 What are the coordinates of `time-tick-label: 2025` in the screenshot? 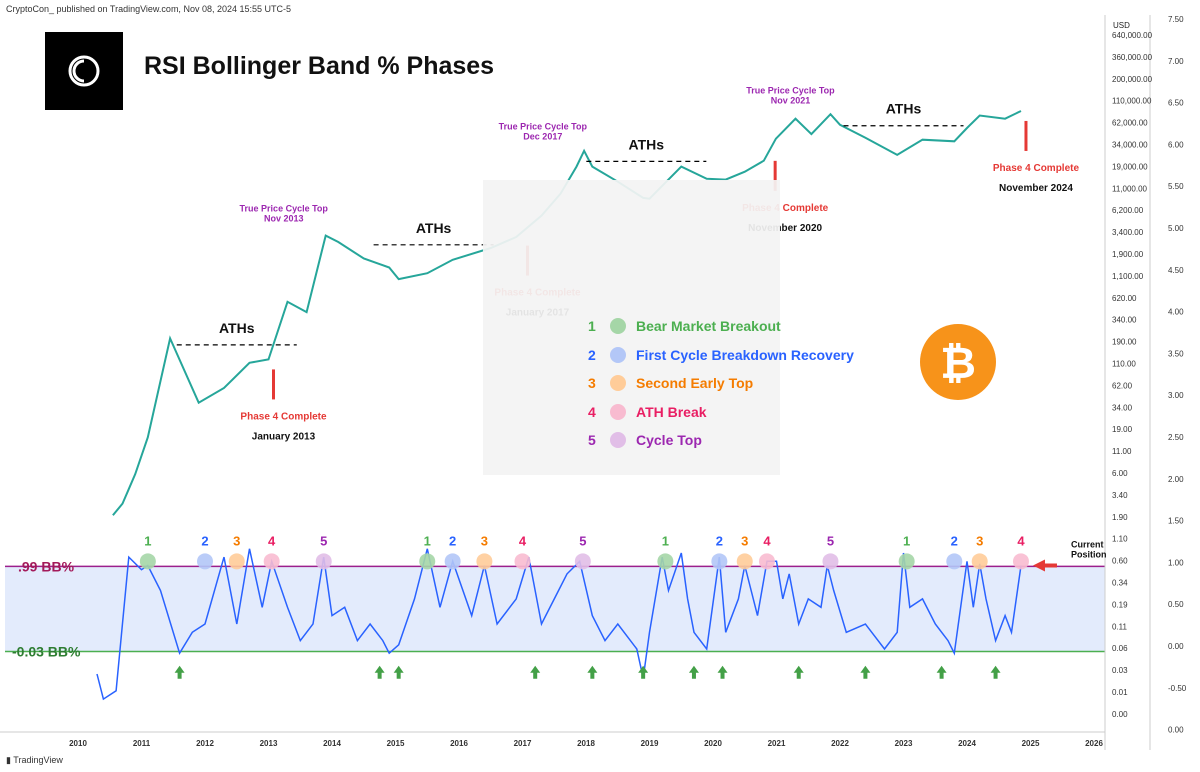 It's located at (1031, 743).